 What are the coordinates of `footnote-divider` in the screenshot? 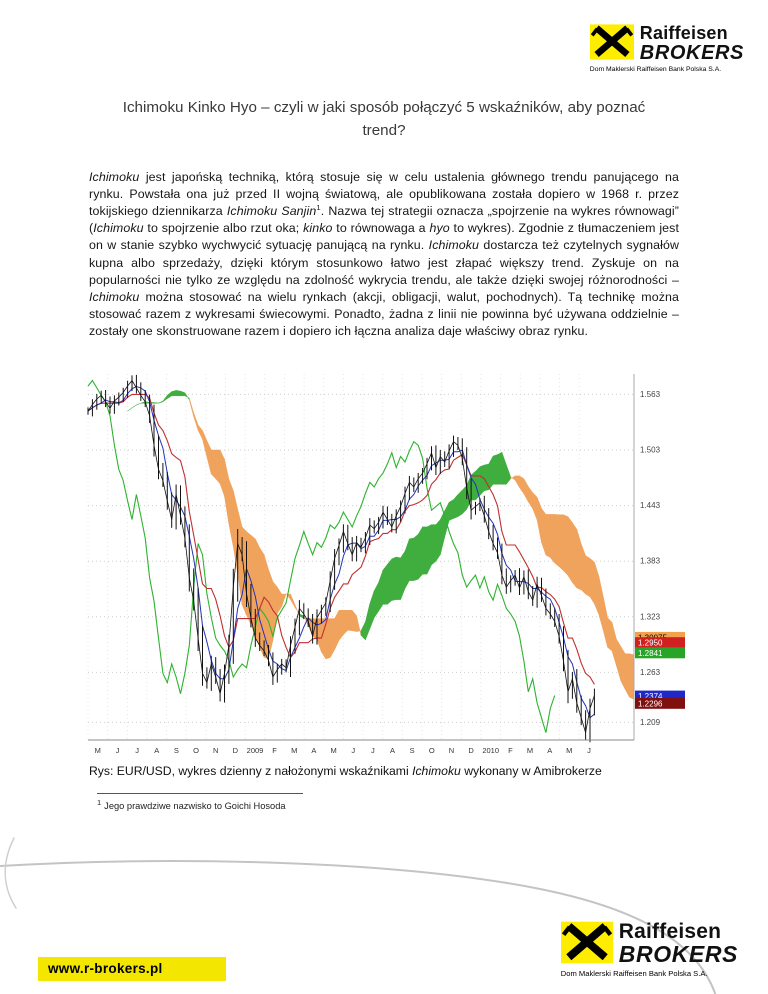 It's located at (200, 794).